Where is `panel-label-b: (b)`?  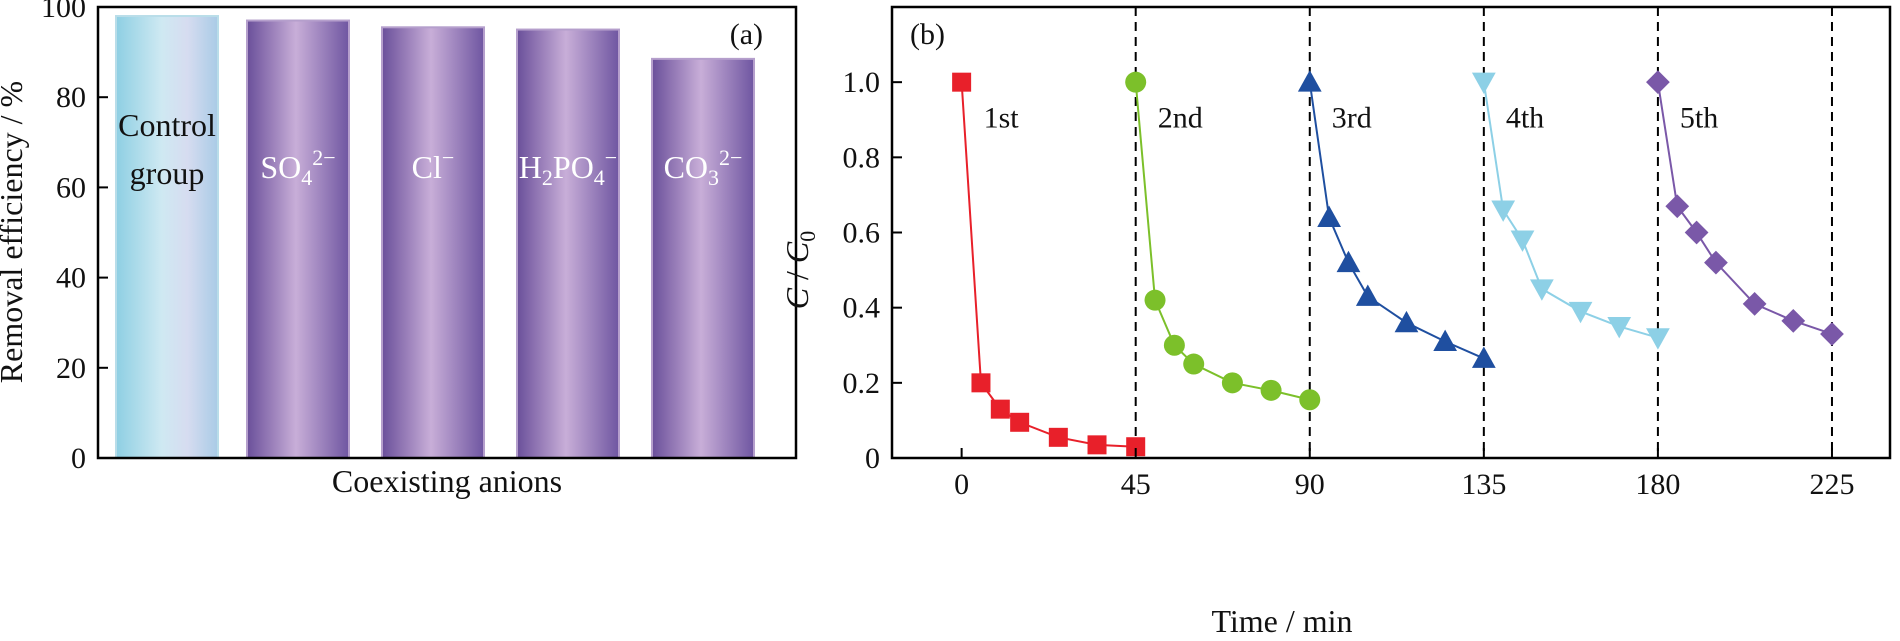
panel-label-b: (b) is located at coordinates (927, 34).